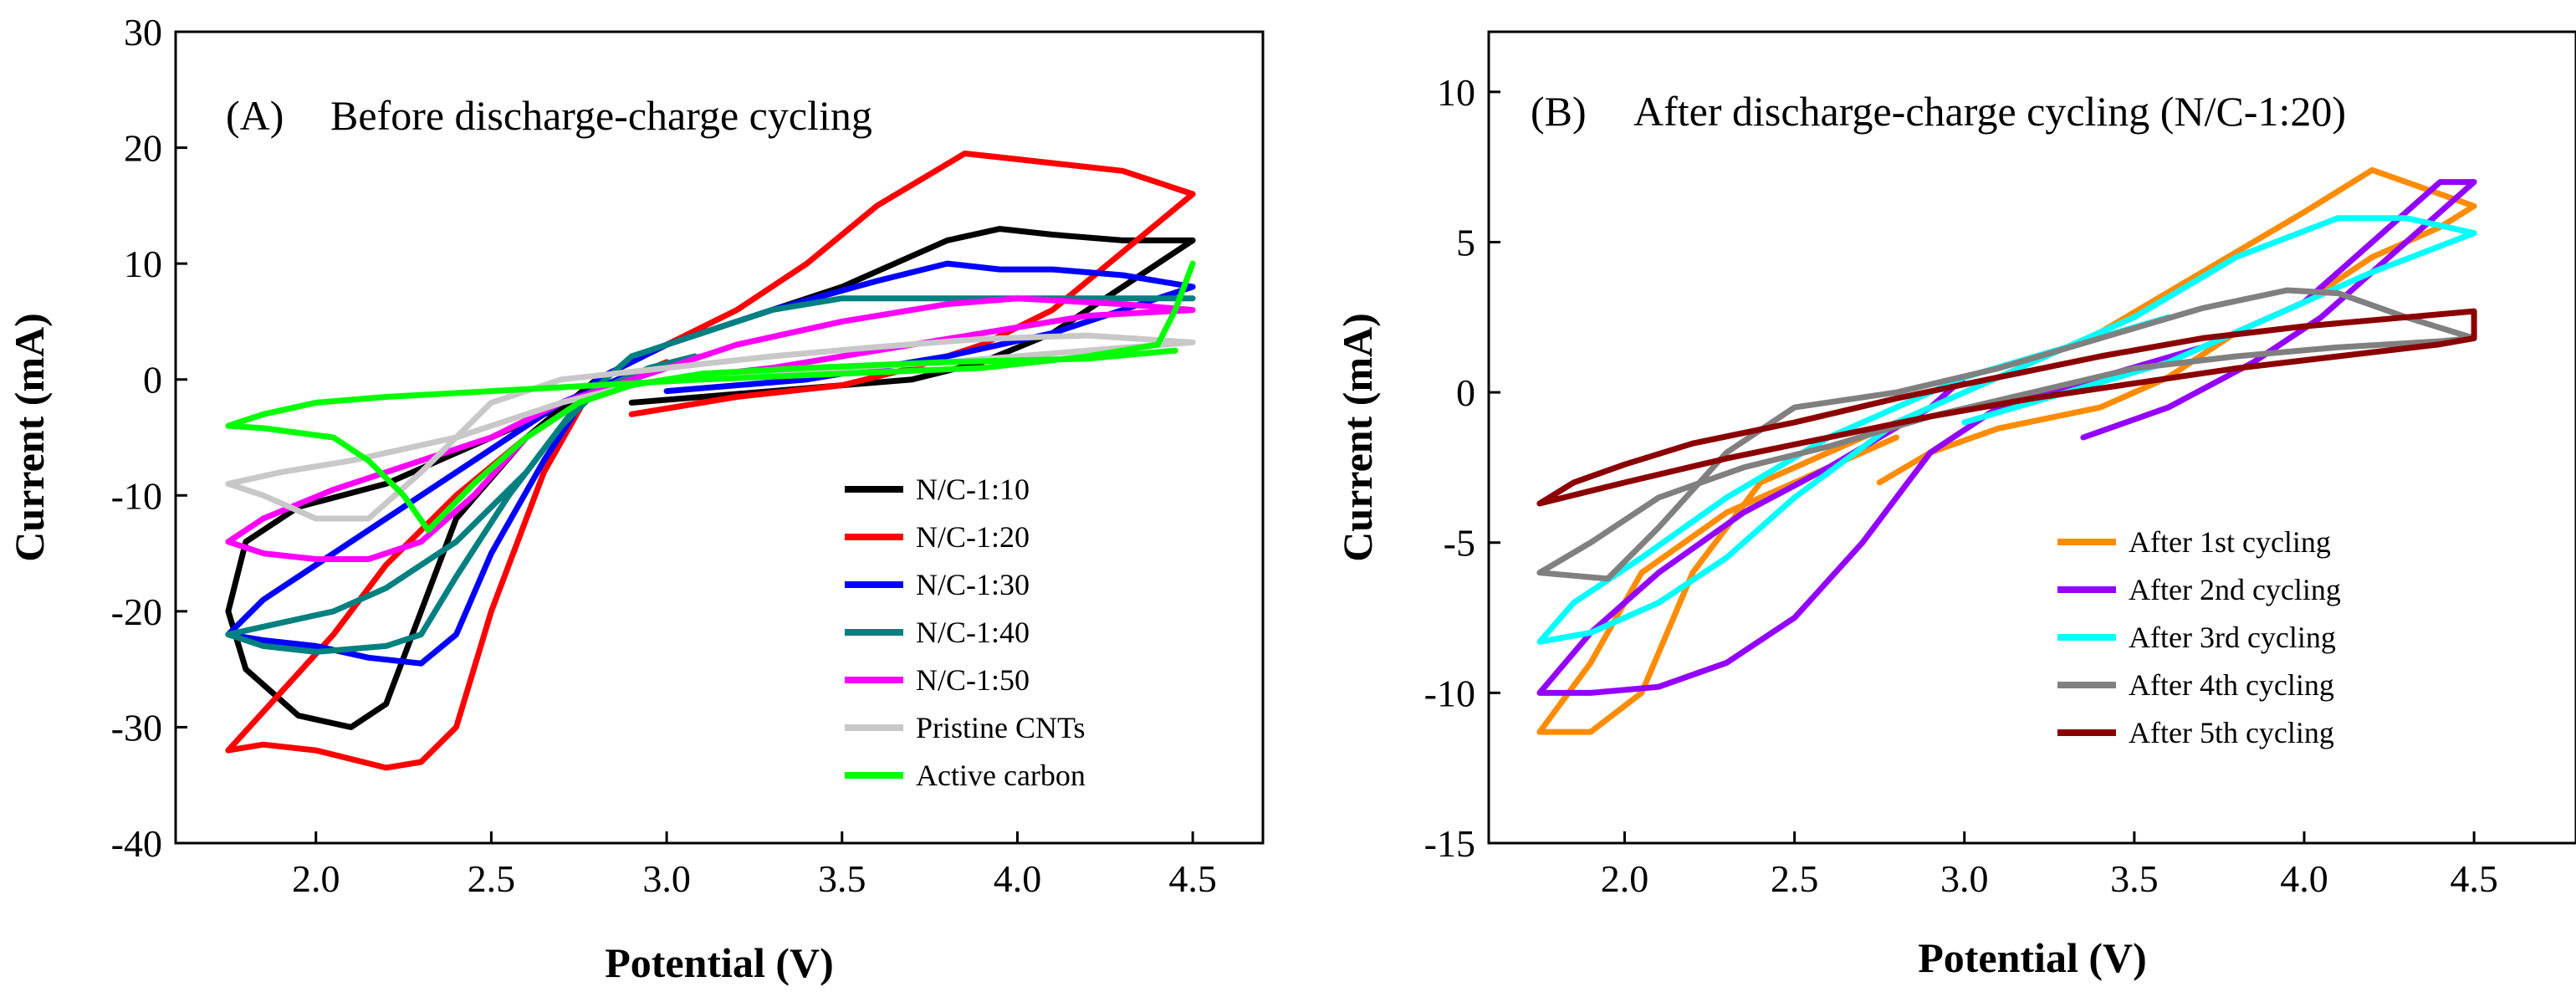  I want to click on panel-a-x-tick-label: 4.5, so click(1192, 878).